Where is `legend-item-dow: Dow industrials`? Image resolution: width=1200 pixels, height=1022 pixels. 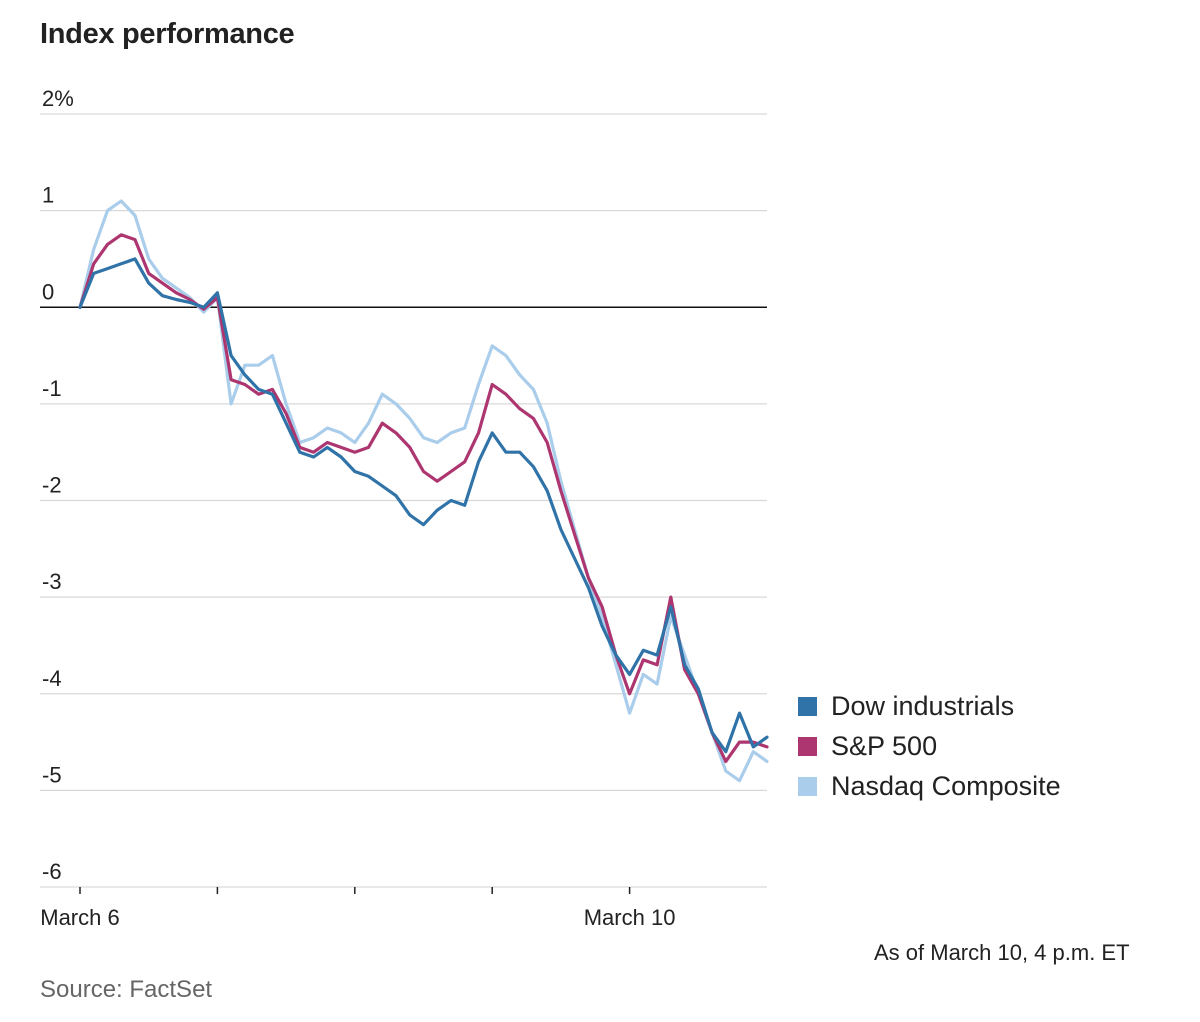 legend-item-dow: Dow industrials is located at coordinates (929, 706).